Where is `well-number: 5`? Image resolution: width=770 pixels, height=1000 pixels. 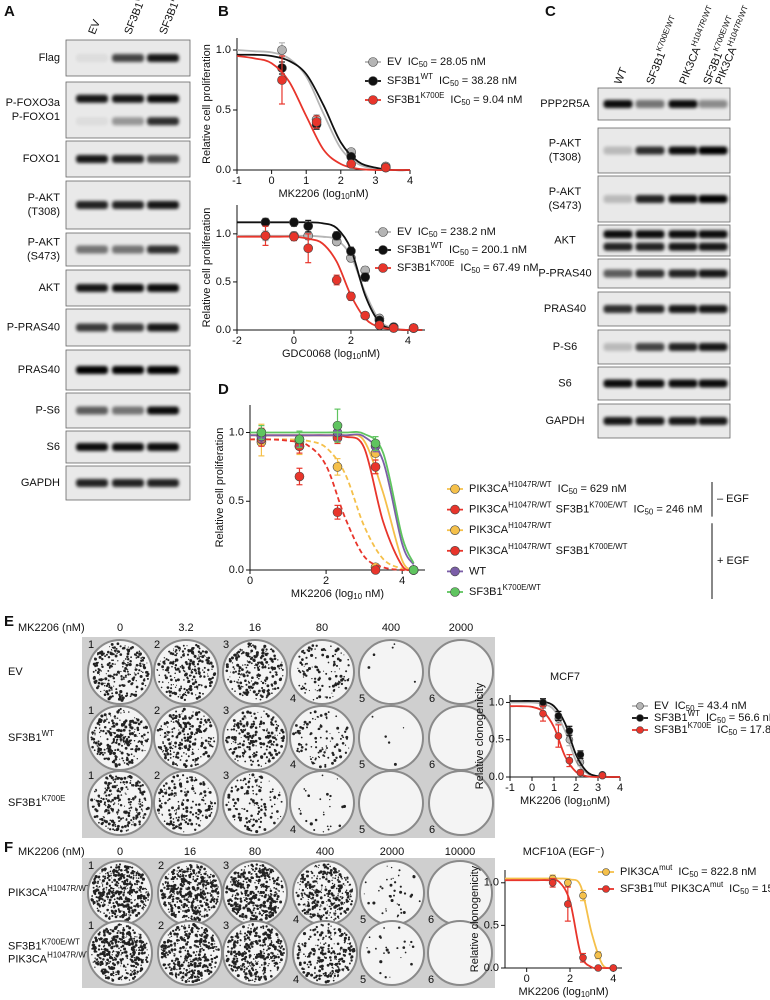 well-number: 5 is located at coordinates (362, 699).